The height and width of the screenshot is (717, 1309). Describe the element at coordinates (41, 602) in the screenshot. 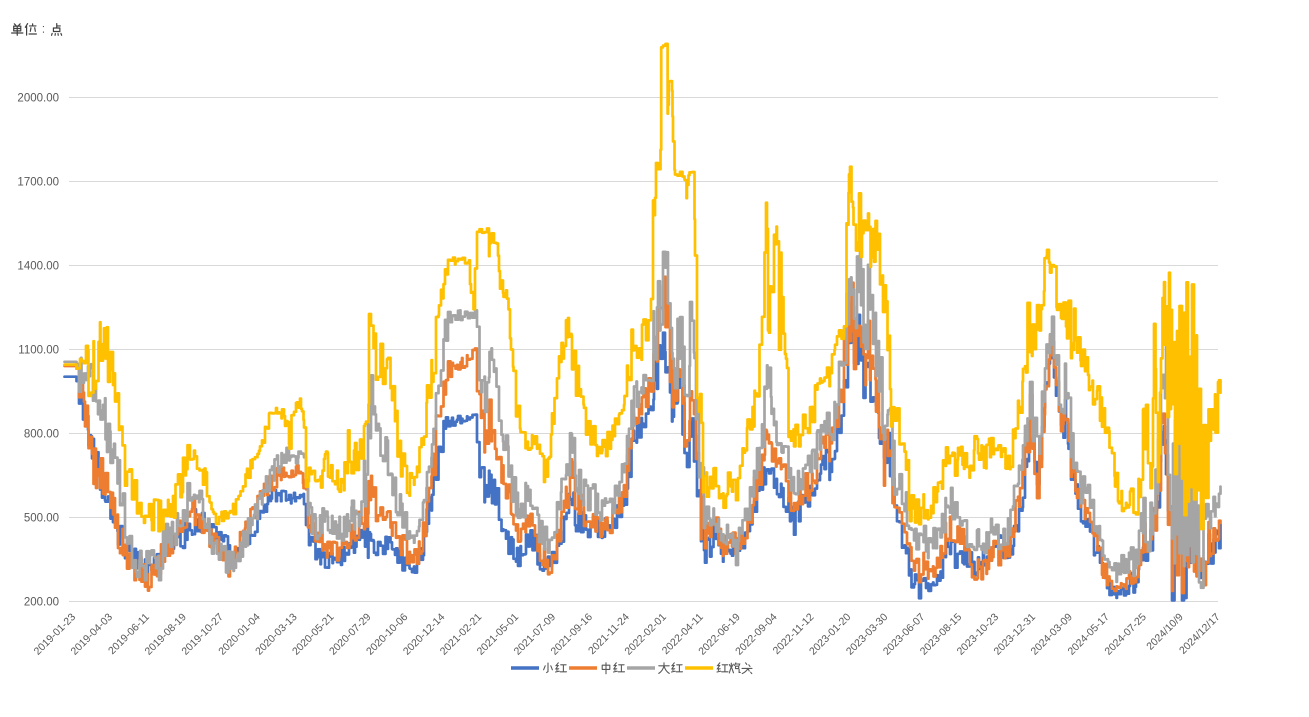

I see `svg-text: 200.00` at that location.